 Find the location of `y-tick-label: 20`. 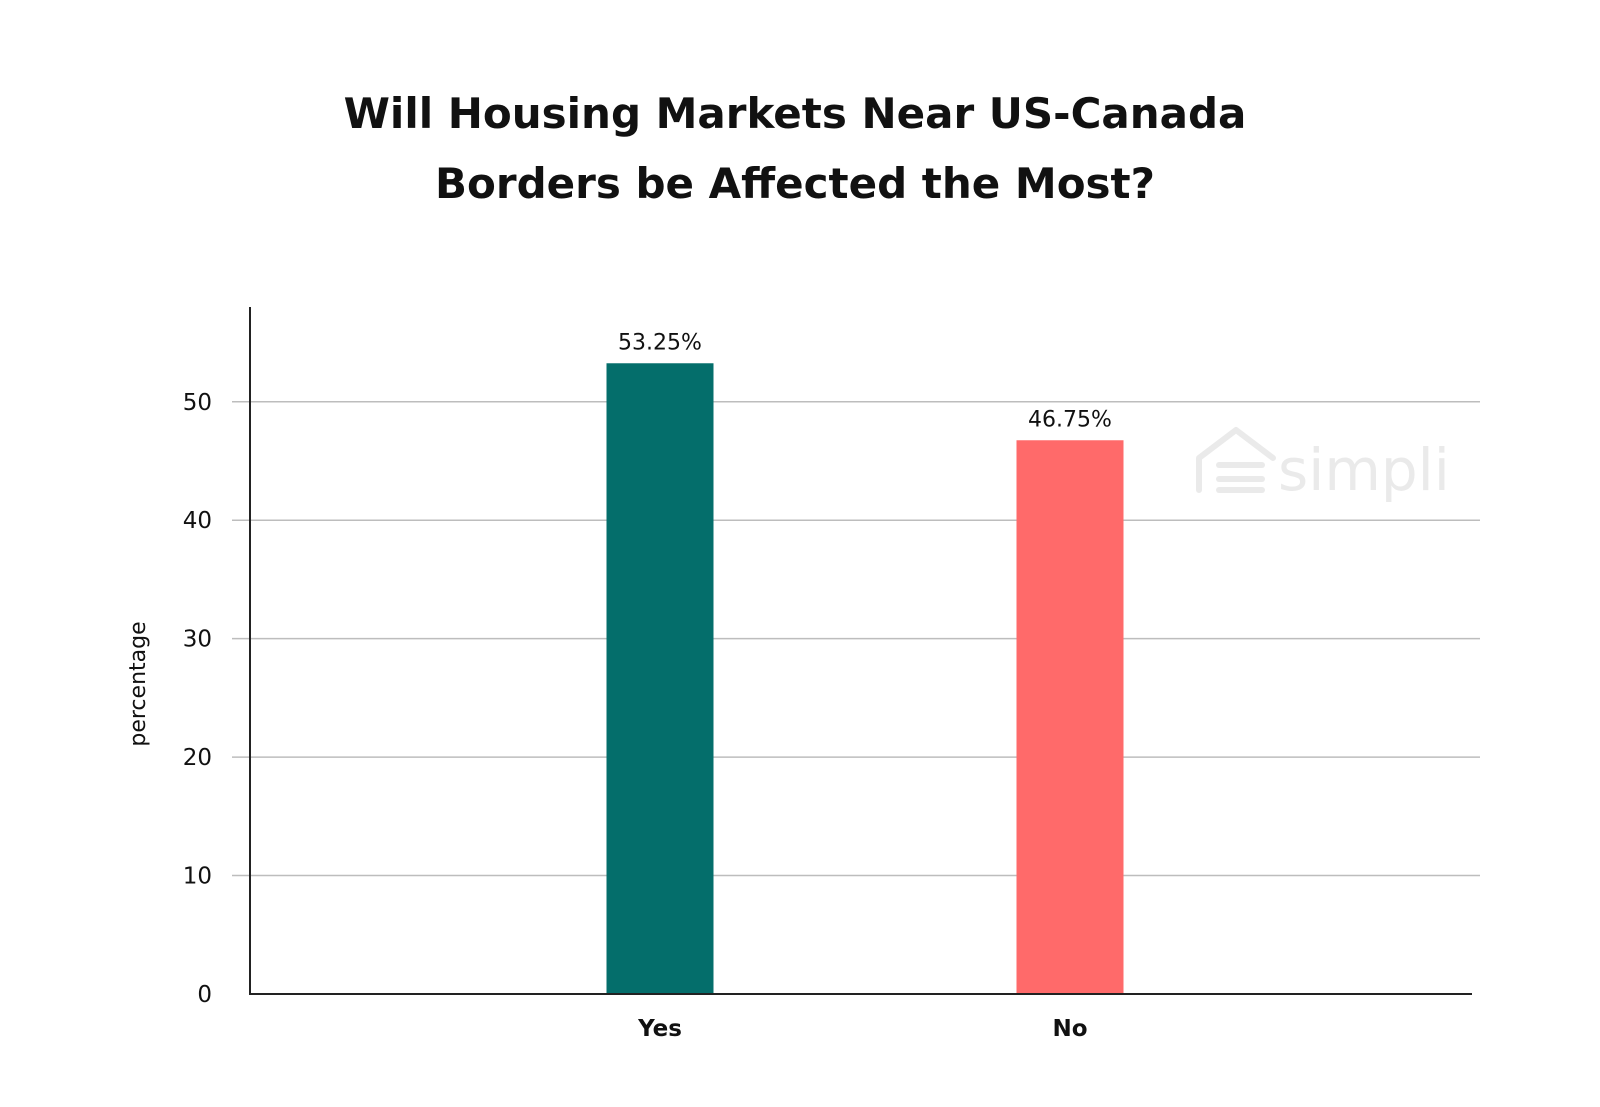

y-tick-label: 20 is located at coordinates (197, 758).